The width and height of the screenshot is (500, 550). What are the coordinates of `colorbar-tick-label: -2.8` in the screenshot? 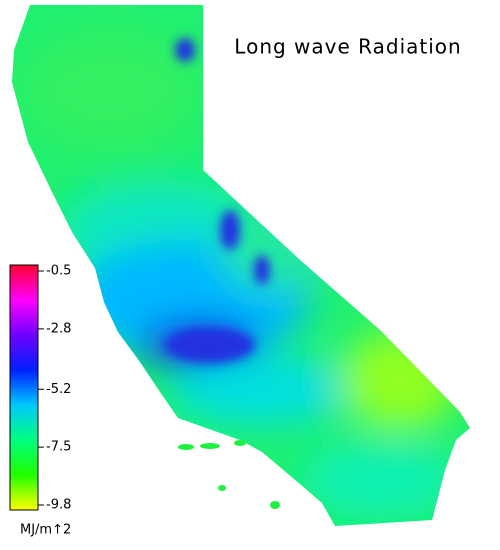 It's located at (58, 328).